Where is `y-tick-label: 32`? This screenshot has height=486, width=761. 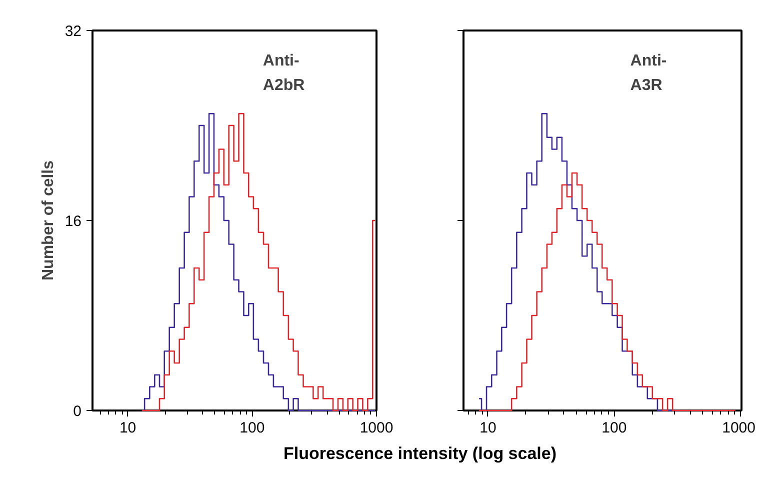
y-tick-label: 32 is located at coordinates (73, 31).